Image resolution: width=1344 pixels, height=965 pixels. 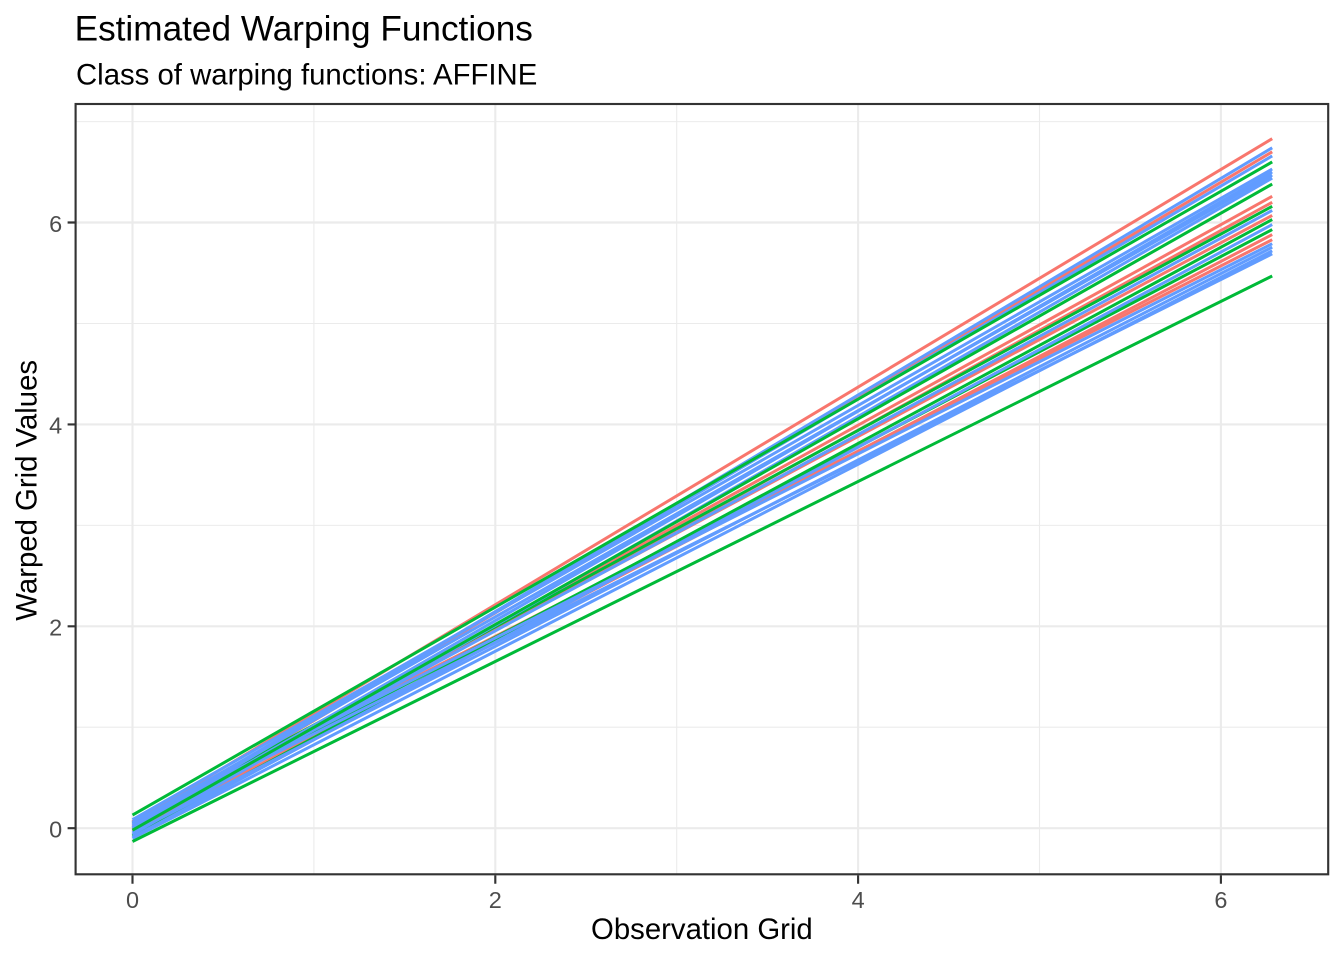 I want to click on svg-text: Observation Grid, so click(x=702, y=929).